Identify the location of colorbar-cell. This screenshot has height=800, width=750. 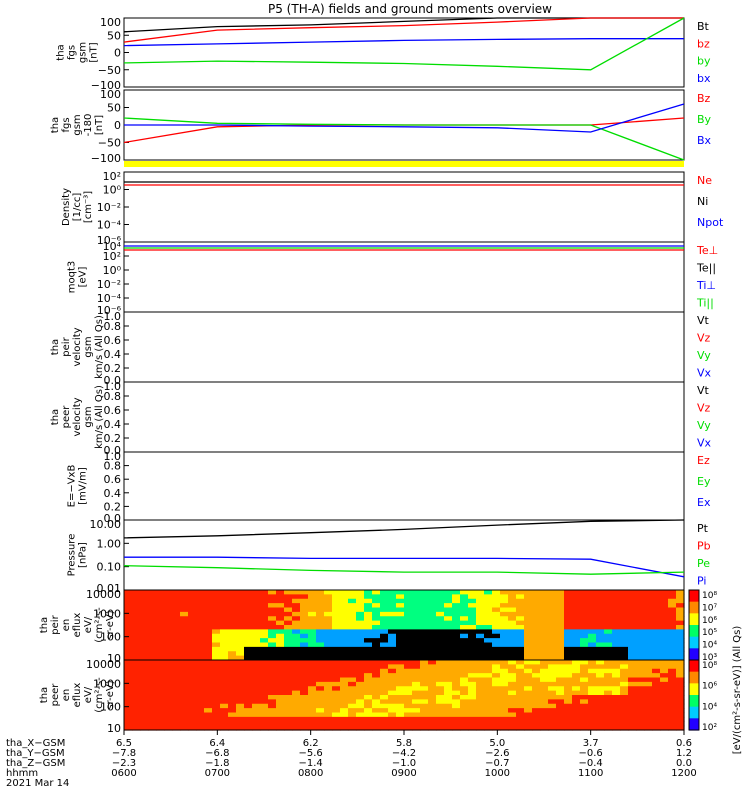
(694, 654).